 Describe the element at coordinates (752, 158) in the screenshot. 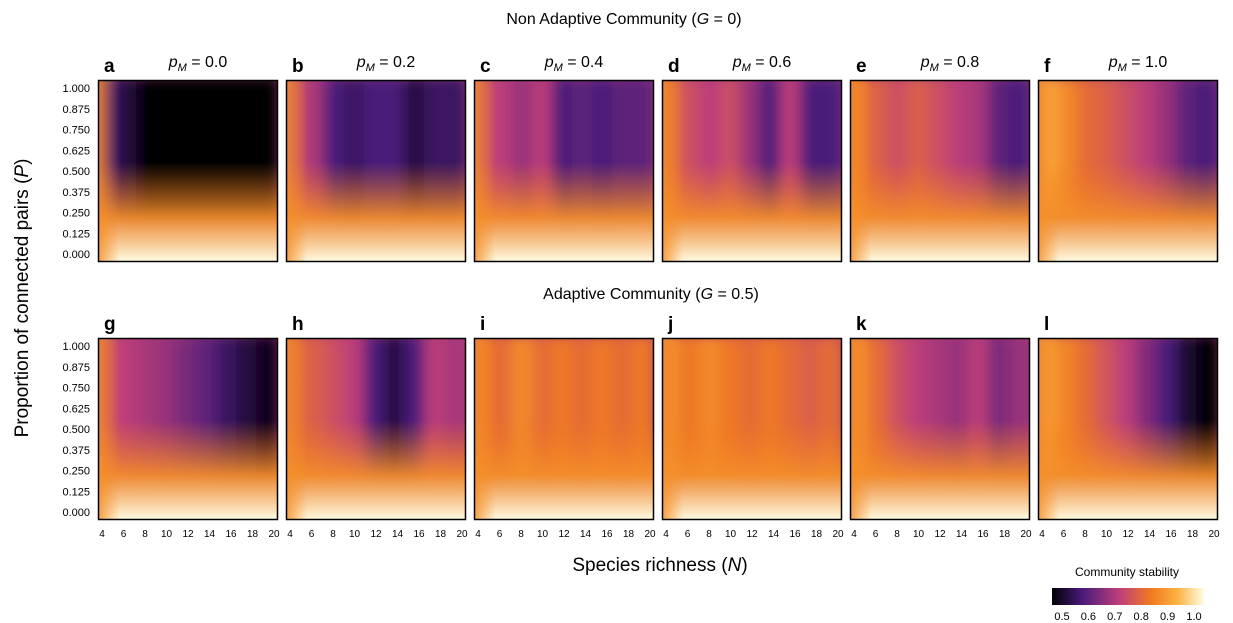

I see `panel-d: d pM = 0.6` at that location.